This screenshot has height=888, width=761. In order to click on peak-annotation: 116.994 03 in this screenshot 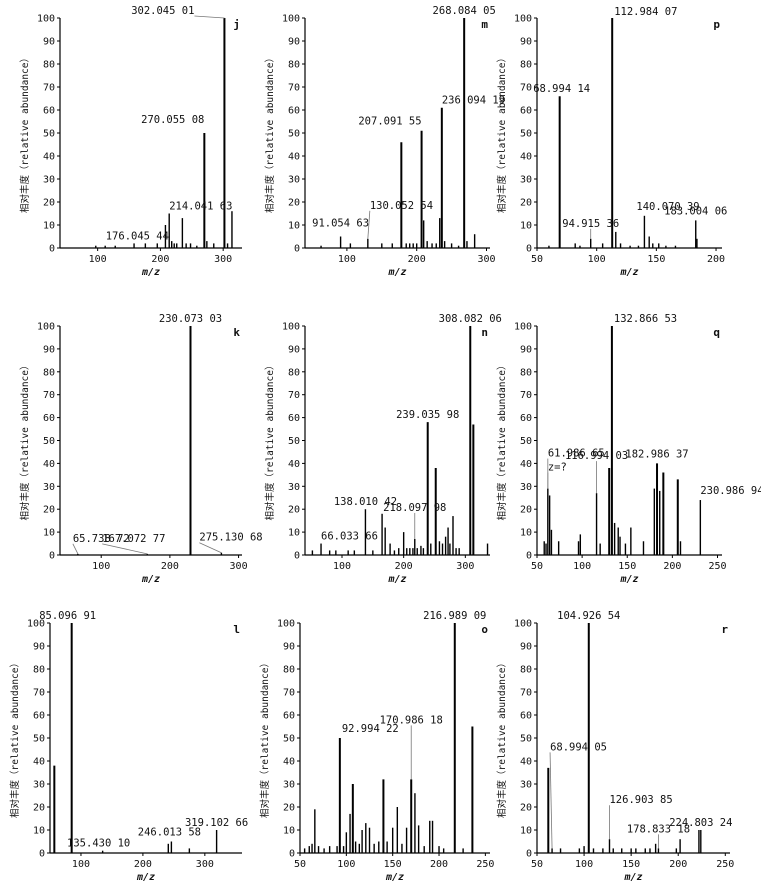, I will do `click(596, 456)`.